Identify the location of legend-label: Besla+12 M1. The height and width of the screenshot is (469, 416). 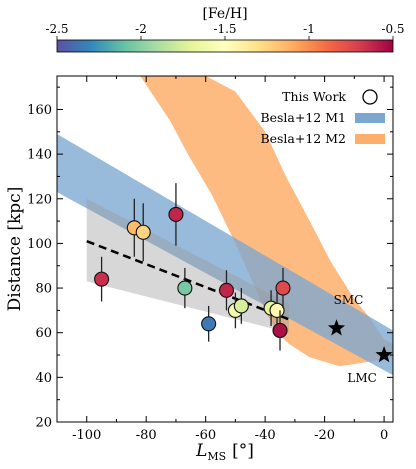
(303, 117).